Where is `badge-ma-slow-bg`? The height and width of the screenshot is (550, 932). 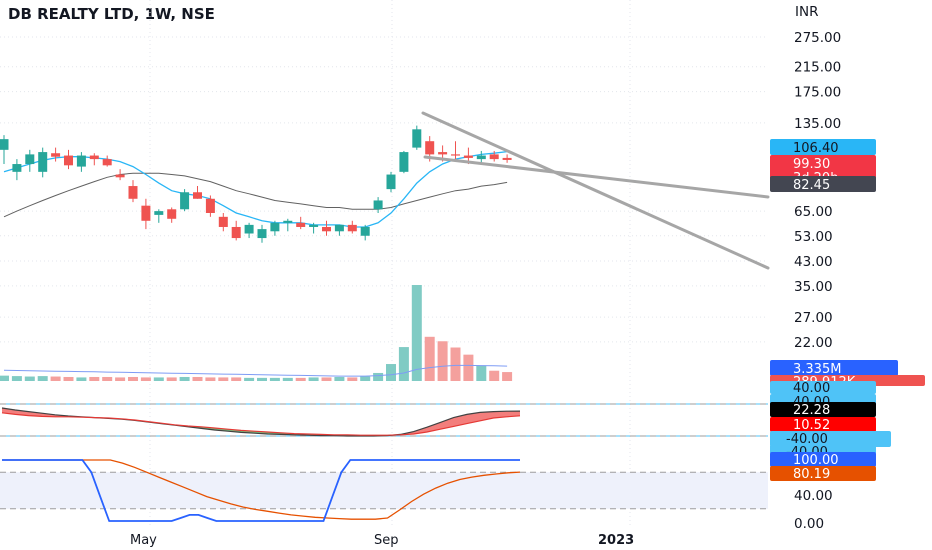
badge-ma-slow-bg is located at coordinates (823, 184).